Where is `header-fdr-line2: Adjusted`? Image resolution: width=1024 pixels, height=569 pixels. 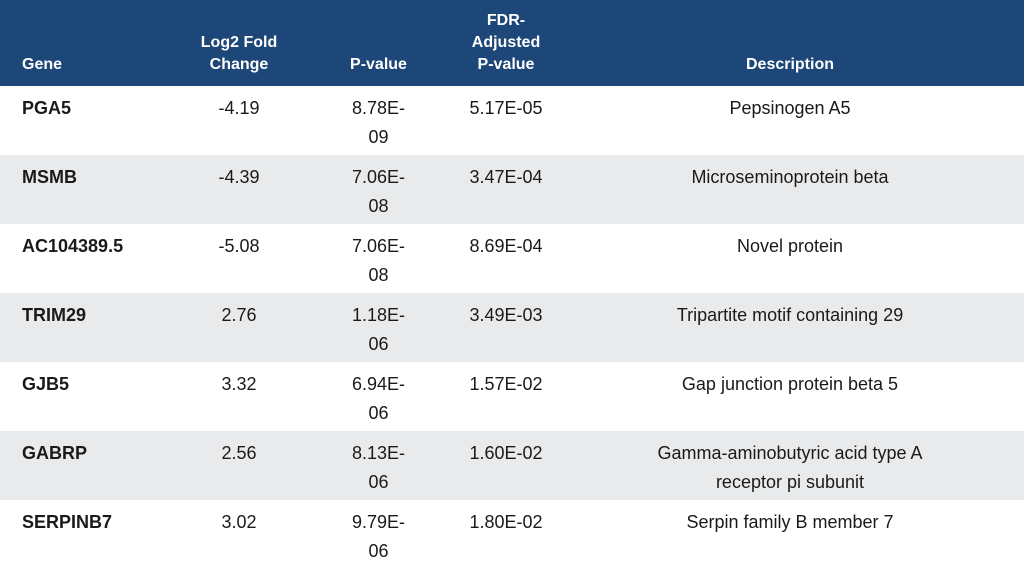 header-fdr-line2: Adjusted is located at coordinates (506, 42).